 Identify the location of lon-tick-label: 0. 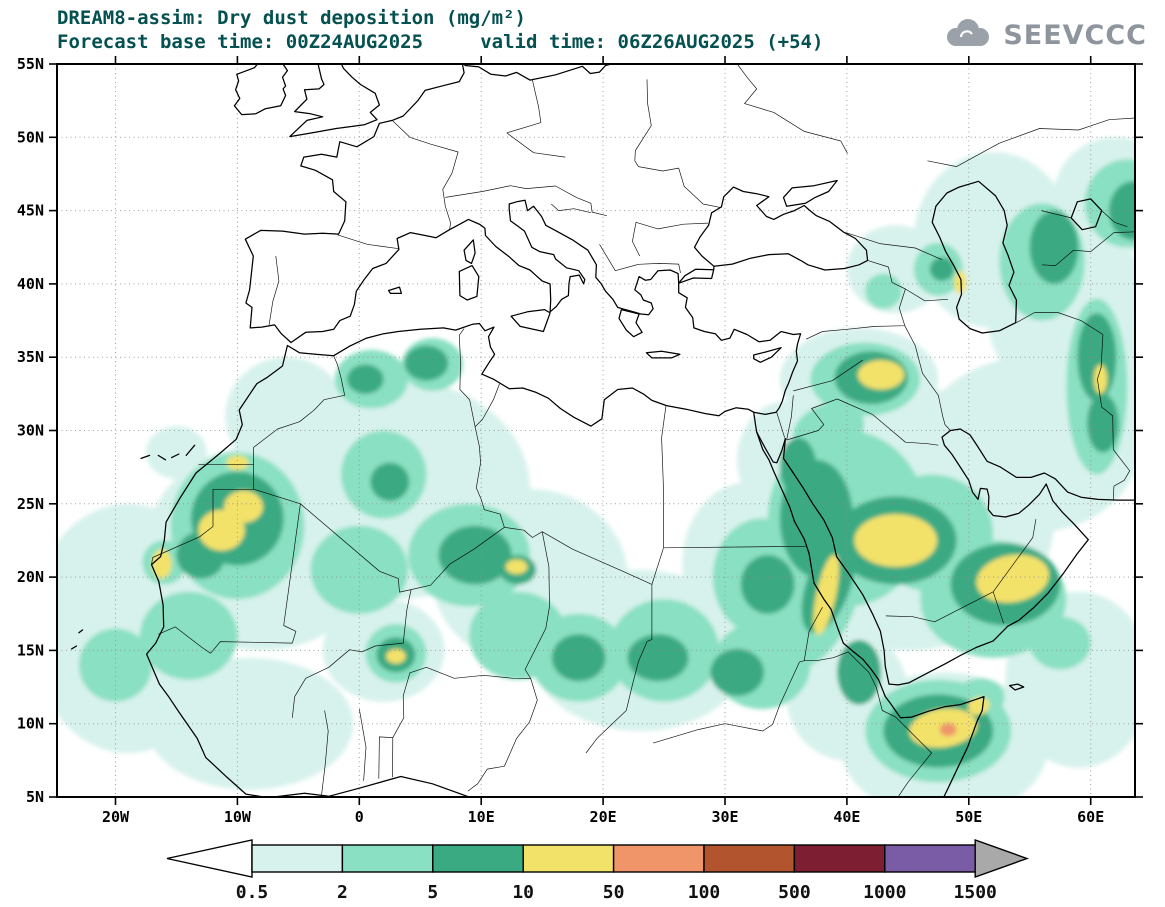
(359, 817).